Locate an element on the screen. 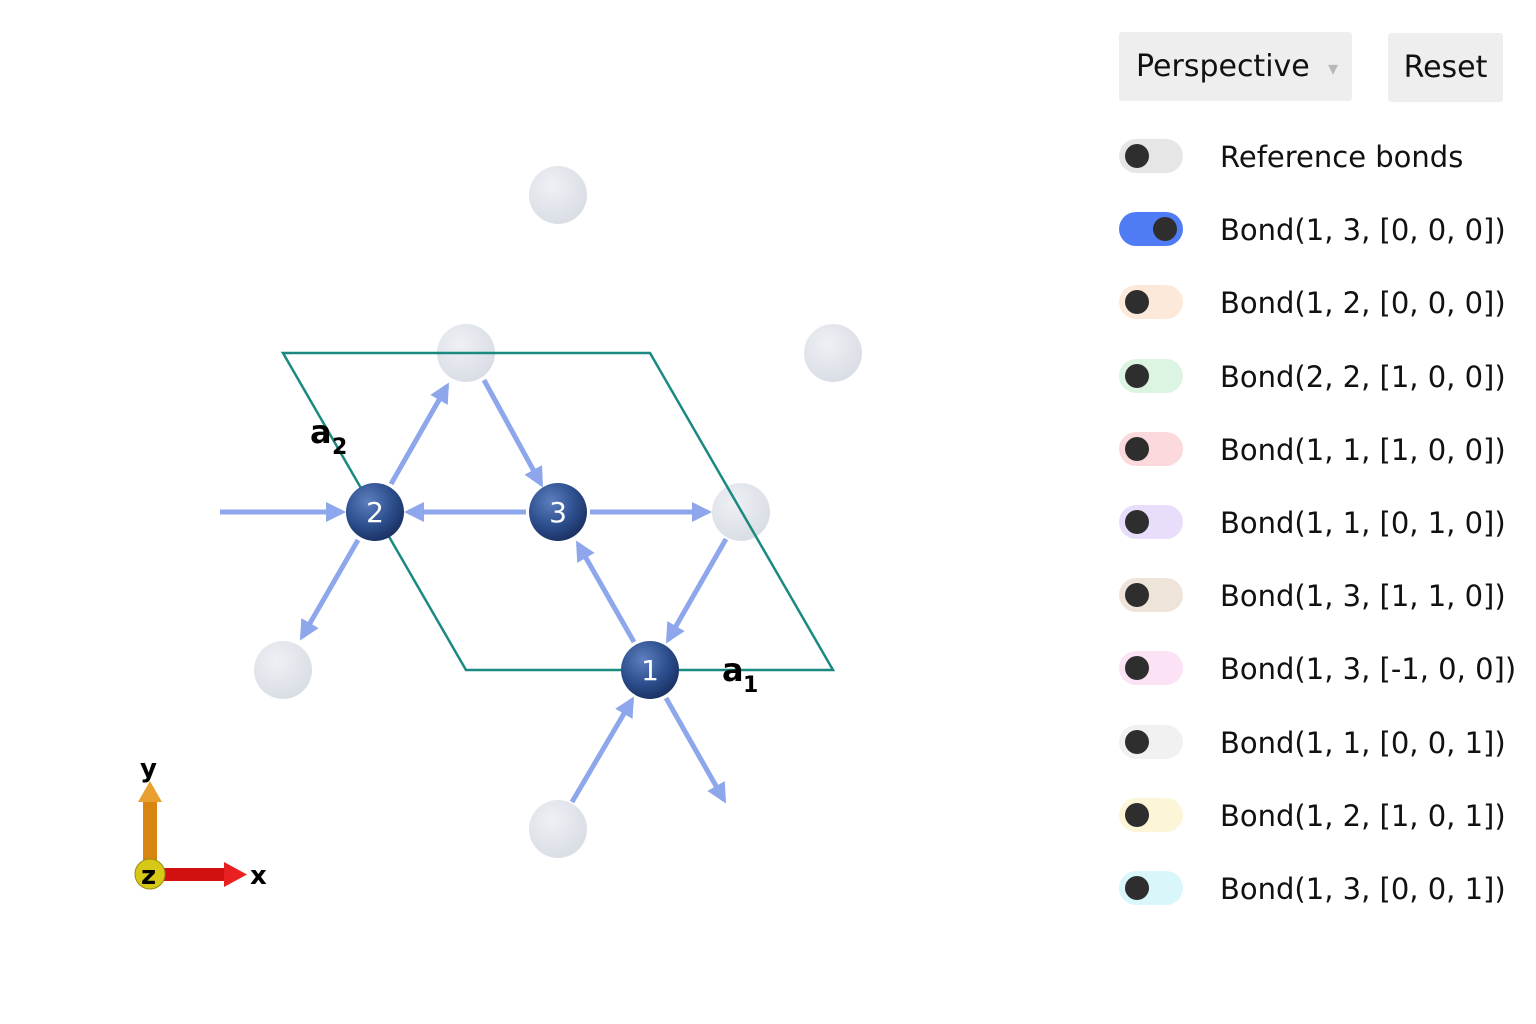  atom-2: 2 is located at coordinates (375, 512).